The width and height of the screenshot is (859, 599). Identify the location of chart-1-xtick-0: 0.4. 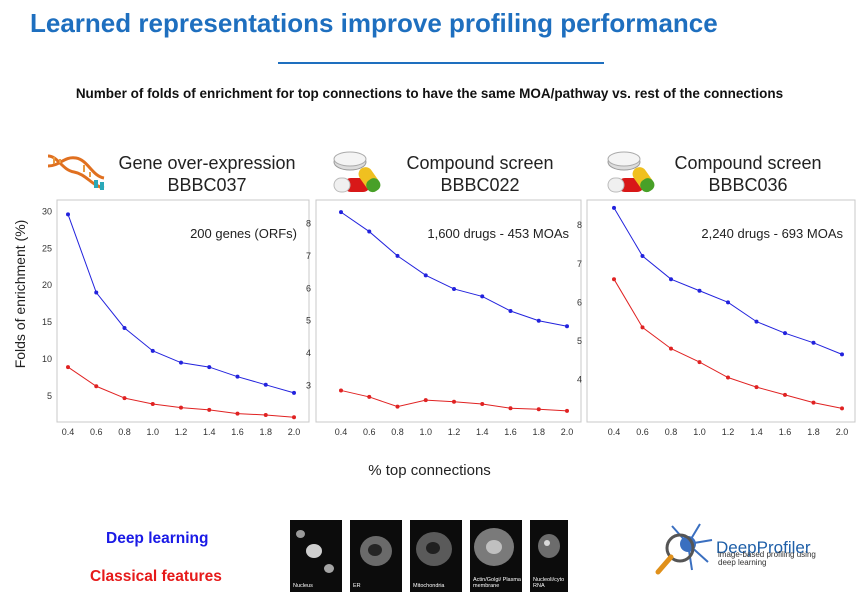
(68, 432).